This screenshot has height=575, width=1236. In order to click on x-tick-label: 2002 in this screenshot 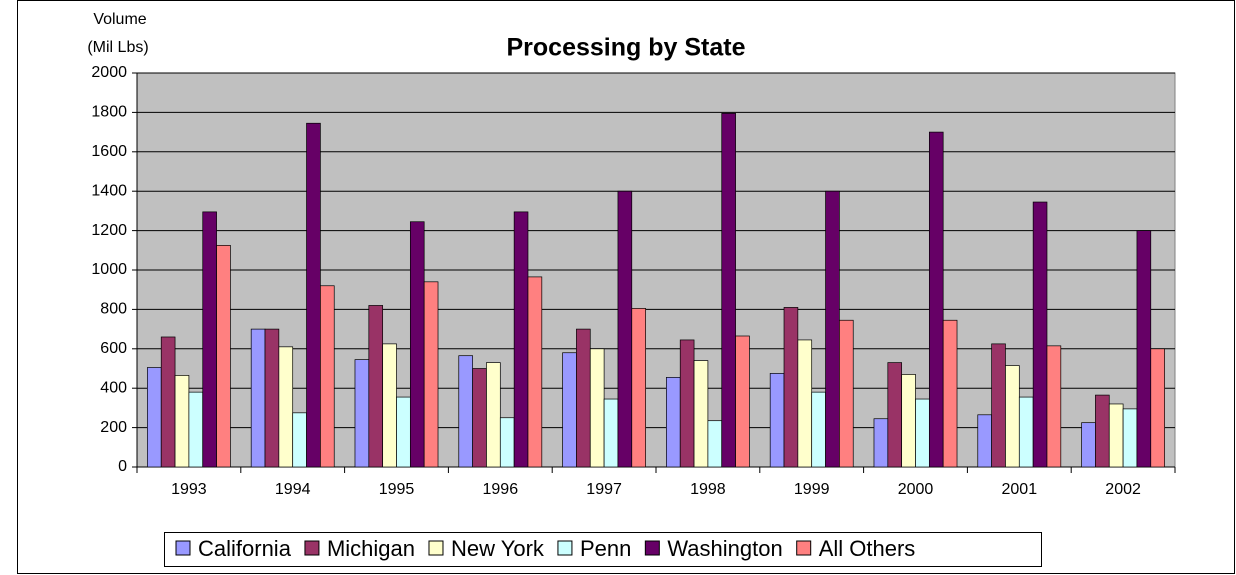, I will do `click(1123, 489)`.